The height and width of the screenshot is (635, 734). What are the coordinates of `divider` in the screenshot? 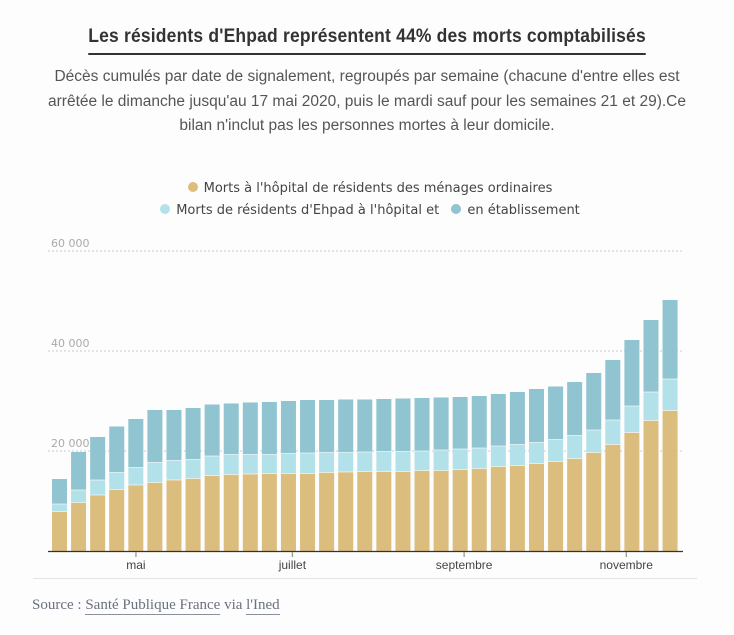 It's located at (365, 578).